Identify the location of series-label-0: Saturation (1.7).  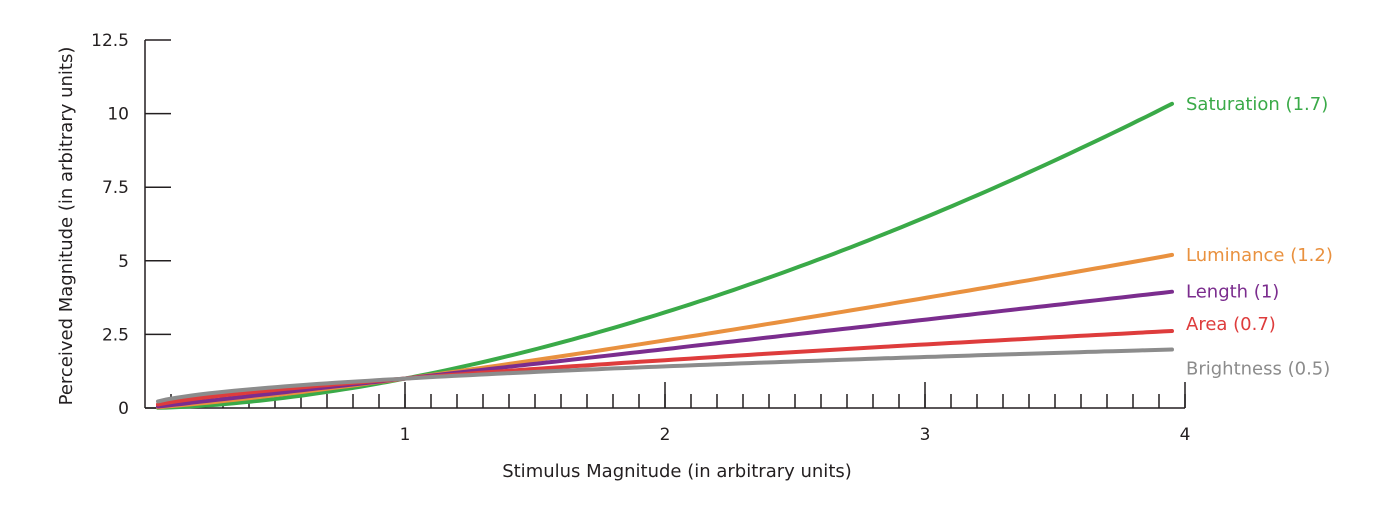
(1257, 104).